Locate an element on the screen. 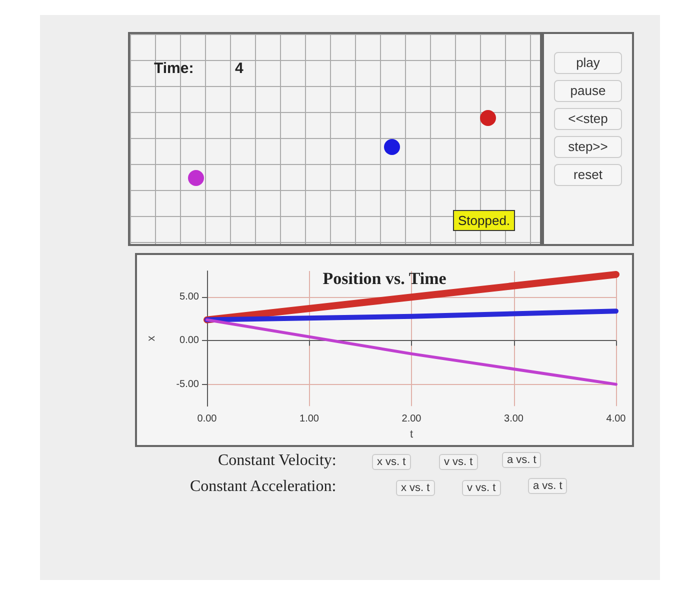 The image size is (700, 592). chart-title: Position vs. Time is located at coordinates (384, 278).